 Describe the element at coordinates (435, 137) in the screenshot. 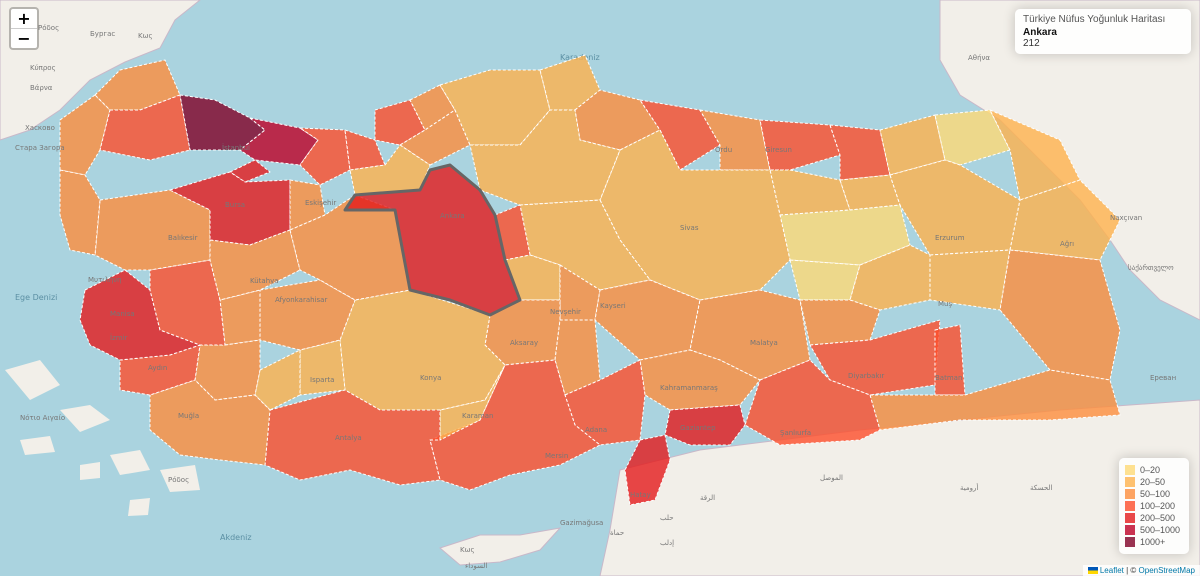

I see `province-karabuk` at that location.